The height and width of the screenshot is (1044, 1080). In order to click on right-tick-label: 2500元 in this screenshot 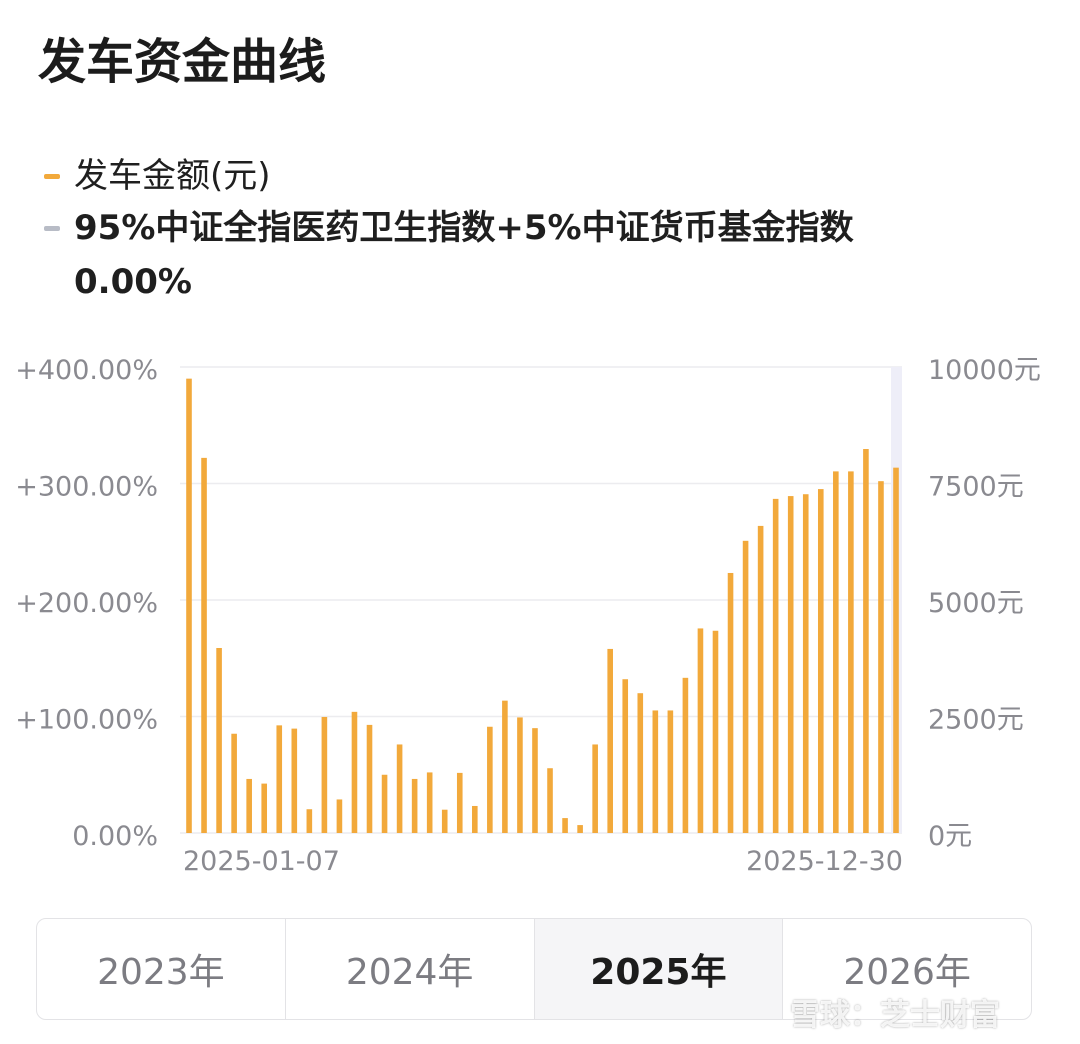, I will do `click(976, 720)`.